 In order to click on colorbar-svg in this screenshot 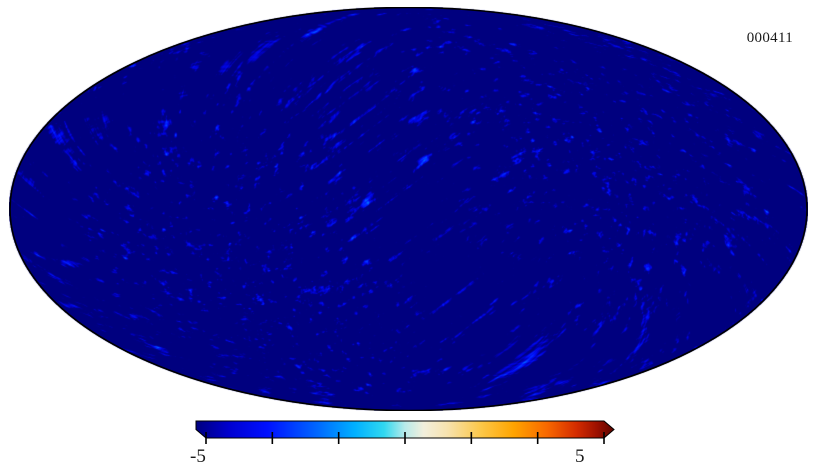, I will do `click(405, 432)`.